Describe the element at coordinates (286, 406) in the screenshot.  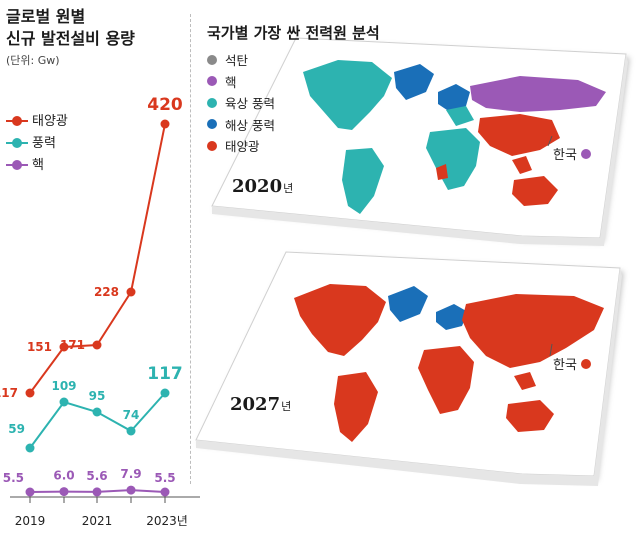
I see `map-year-suffix-2027: 년` at that location.